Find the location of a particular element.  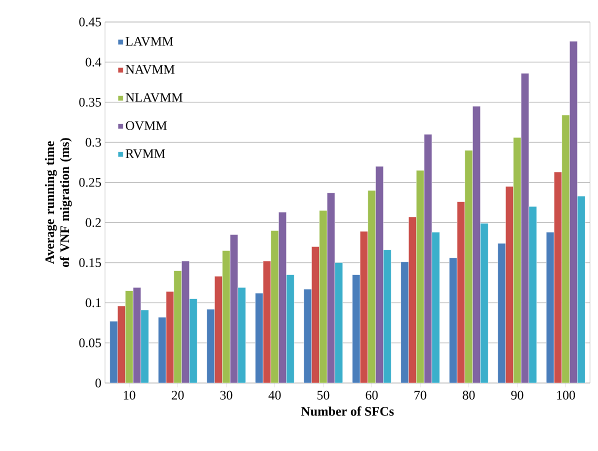

y-tick-label: 0.15 is located at coordinates (90, 263).